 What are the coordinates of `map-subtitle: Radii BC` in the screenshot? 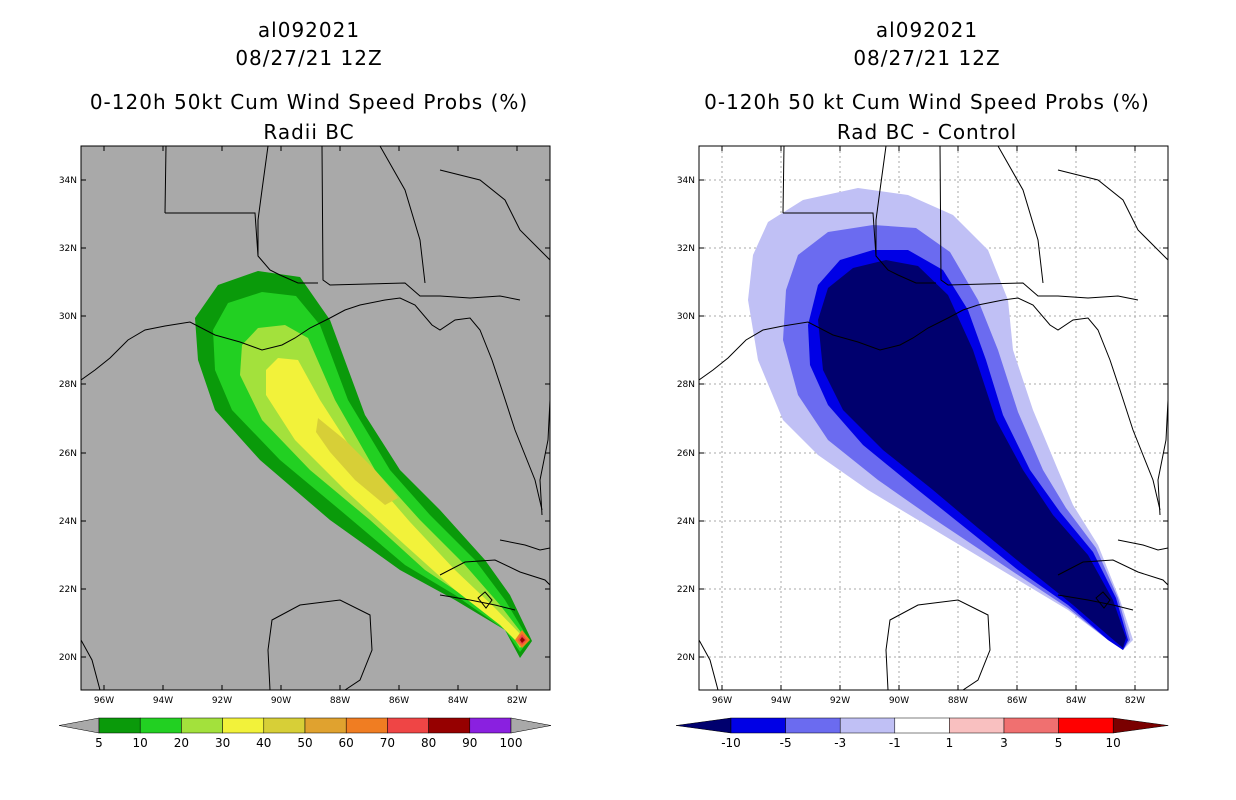 It's located at (309, 132).